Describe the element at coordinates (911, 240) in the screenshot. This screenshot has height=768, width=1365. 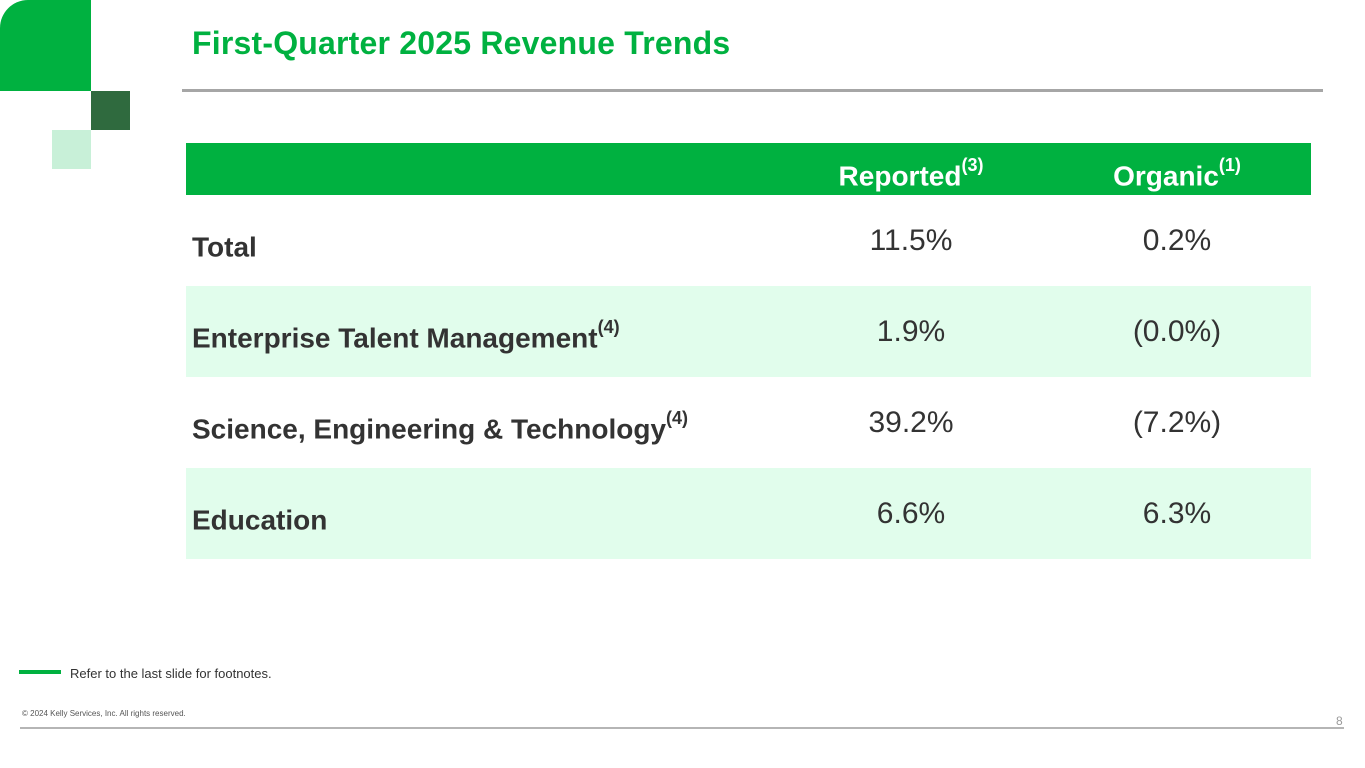
I see `cell-reported: 11.5%` at that location.